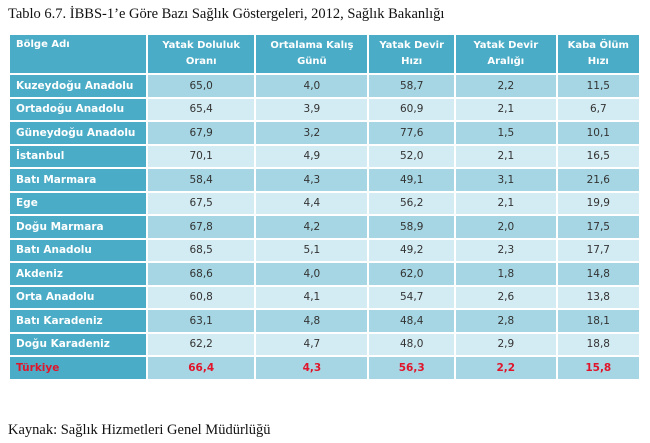  I want to click on column-header: Yatak Devir Aralığı, so click(506, 54).